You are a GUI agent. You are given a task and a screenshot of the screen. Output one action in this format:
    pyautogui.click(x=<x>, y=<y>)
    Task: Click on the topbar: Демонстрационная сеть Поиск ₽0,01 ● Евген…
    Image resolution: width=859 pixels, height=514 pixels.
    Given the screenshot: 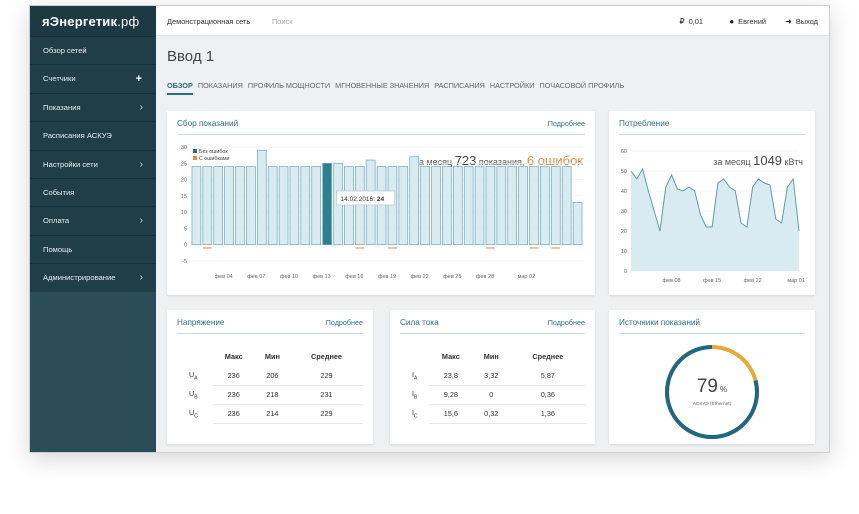 What is the action you would take?
    pyautogui.click(x=492, y=21)
    